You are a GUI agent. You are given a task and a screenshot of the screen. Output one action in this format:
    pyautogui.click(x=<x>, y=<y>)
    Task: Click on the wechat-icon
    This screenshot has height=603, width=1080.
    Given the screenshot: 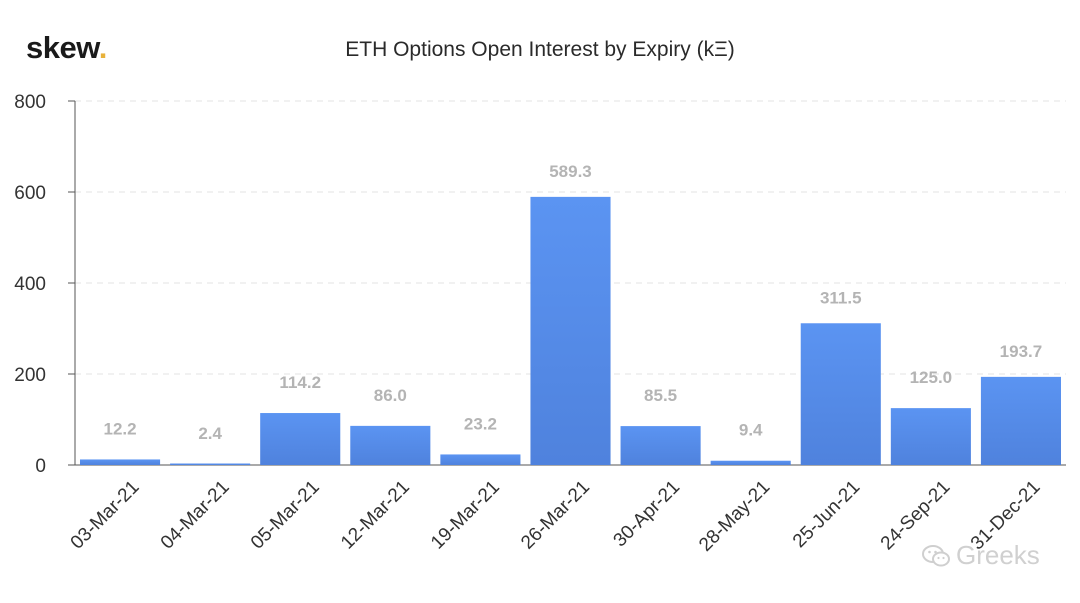 What is the action you would take?
    pyautogui.click(x=936, y=555)
    